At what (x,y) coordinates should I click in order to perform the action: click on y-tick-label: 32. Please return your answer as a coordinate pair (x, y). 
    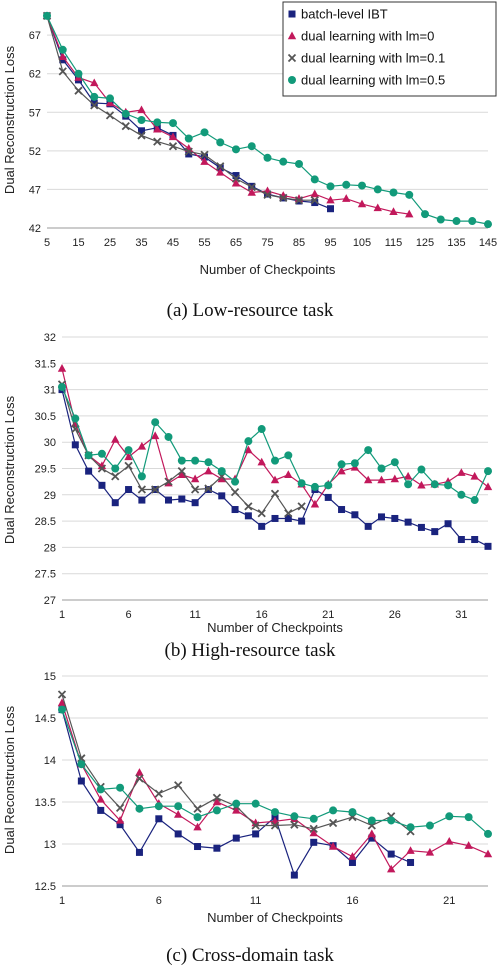
    Looking at the image, I should click on (50, 338).